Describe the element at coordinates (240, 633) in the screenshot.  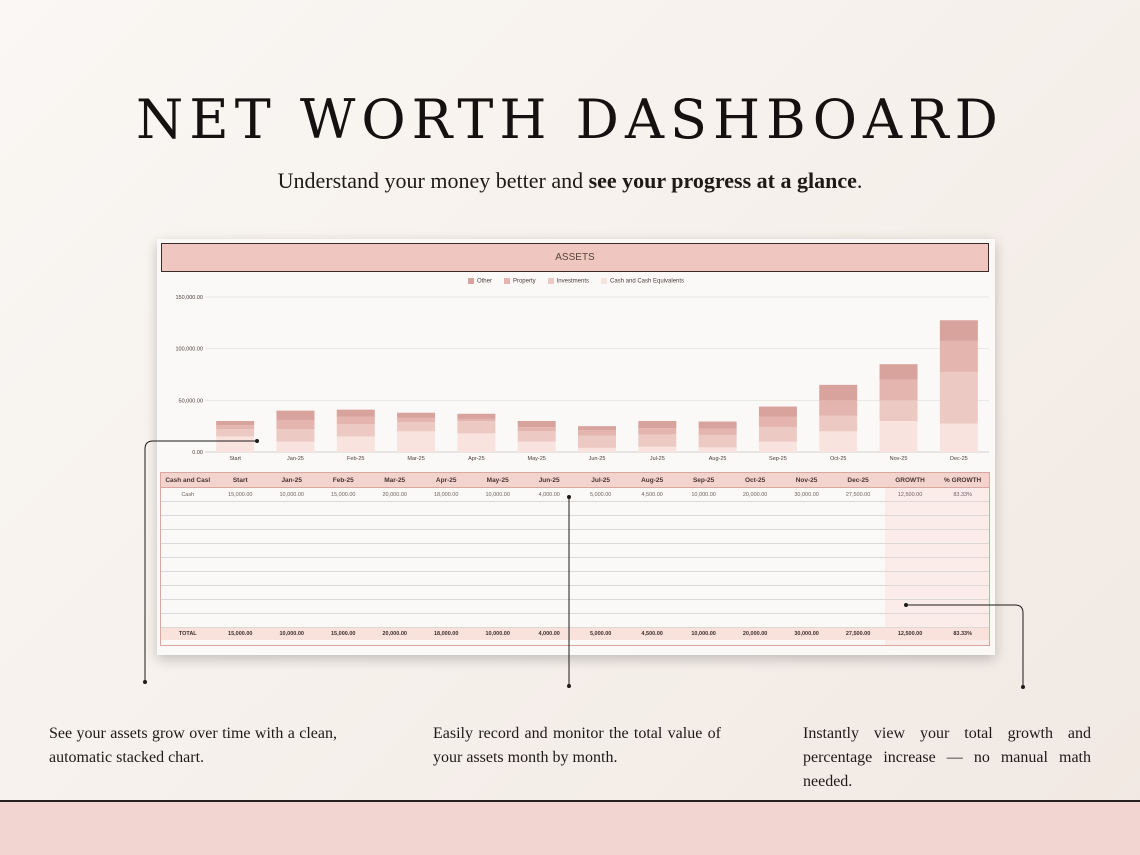
I see `table-cell: 15,000.00` at that location.